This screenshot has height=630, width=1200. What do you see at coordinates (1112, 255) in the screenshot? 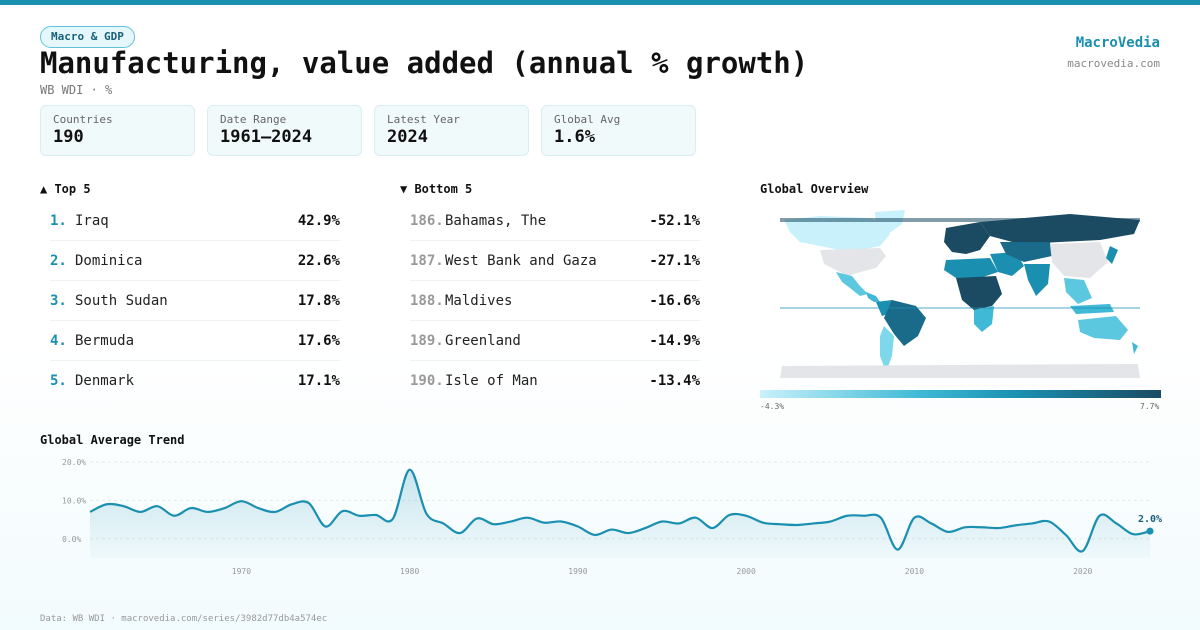
I see `map-region-japan` at bounding box center [1112, 255].